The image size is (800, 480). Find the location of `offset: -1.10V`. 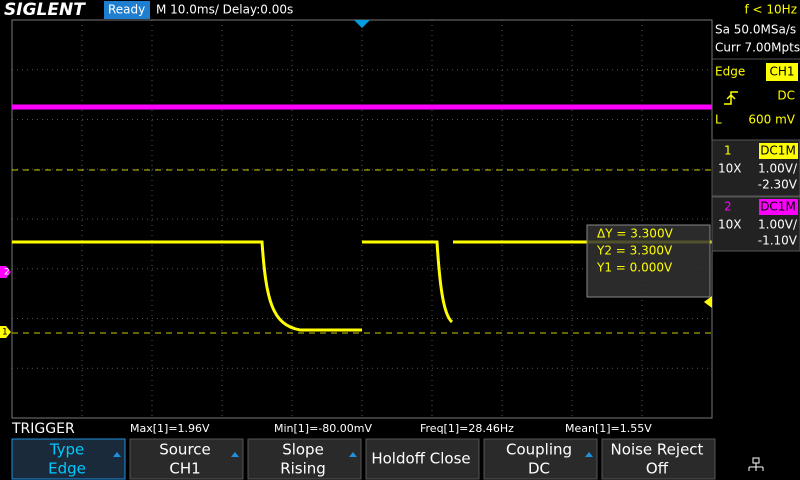

offset: -1.10V is located at coordinates (778, 241).